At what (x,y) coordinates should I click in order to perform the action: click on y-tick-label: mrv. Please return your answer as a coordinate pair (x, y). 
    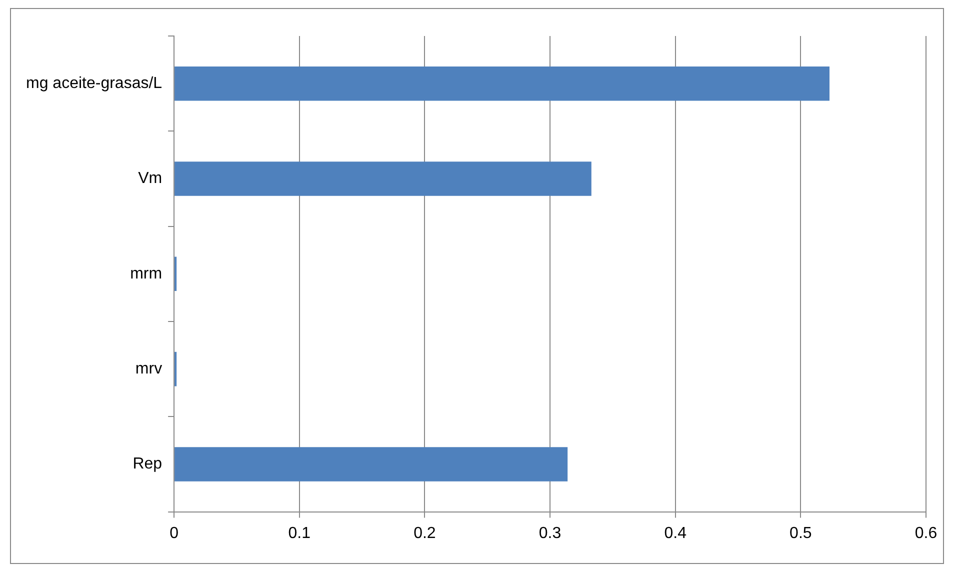
    Looking at the image, I should click on (148, 369).